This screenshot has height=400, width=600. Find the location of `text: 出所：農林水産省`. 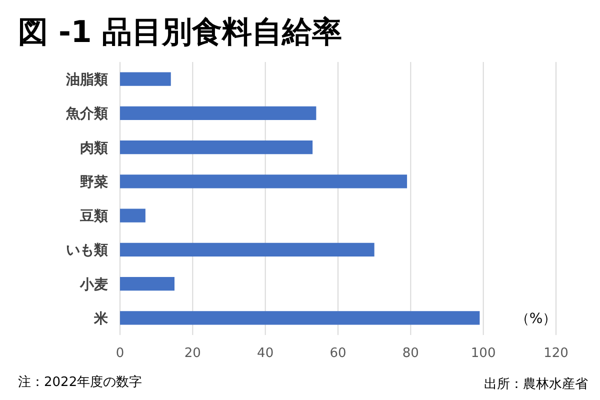

text: 出所：農林水産省 is located at coordinates (536, 384).